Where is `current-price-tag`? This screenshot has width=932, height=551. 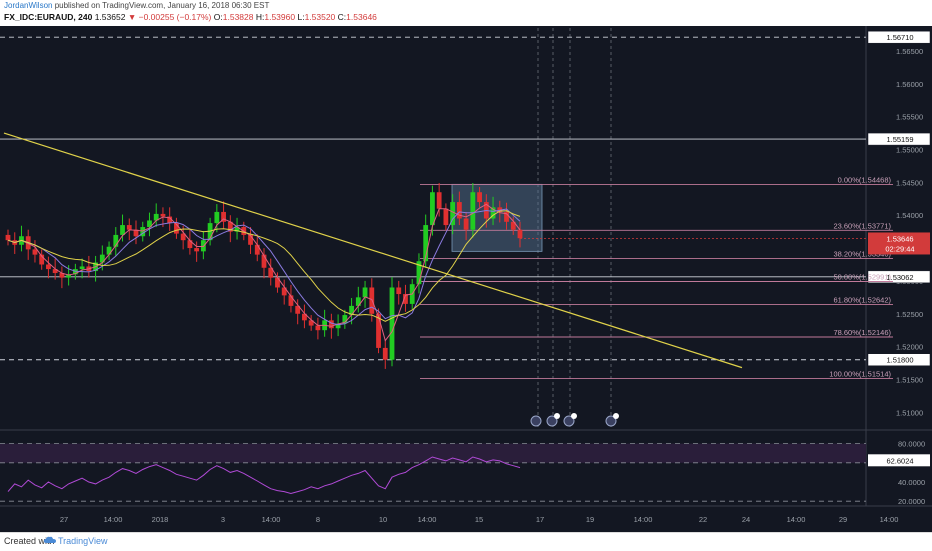
current-price-tag is located at coordinates (899, 243).